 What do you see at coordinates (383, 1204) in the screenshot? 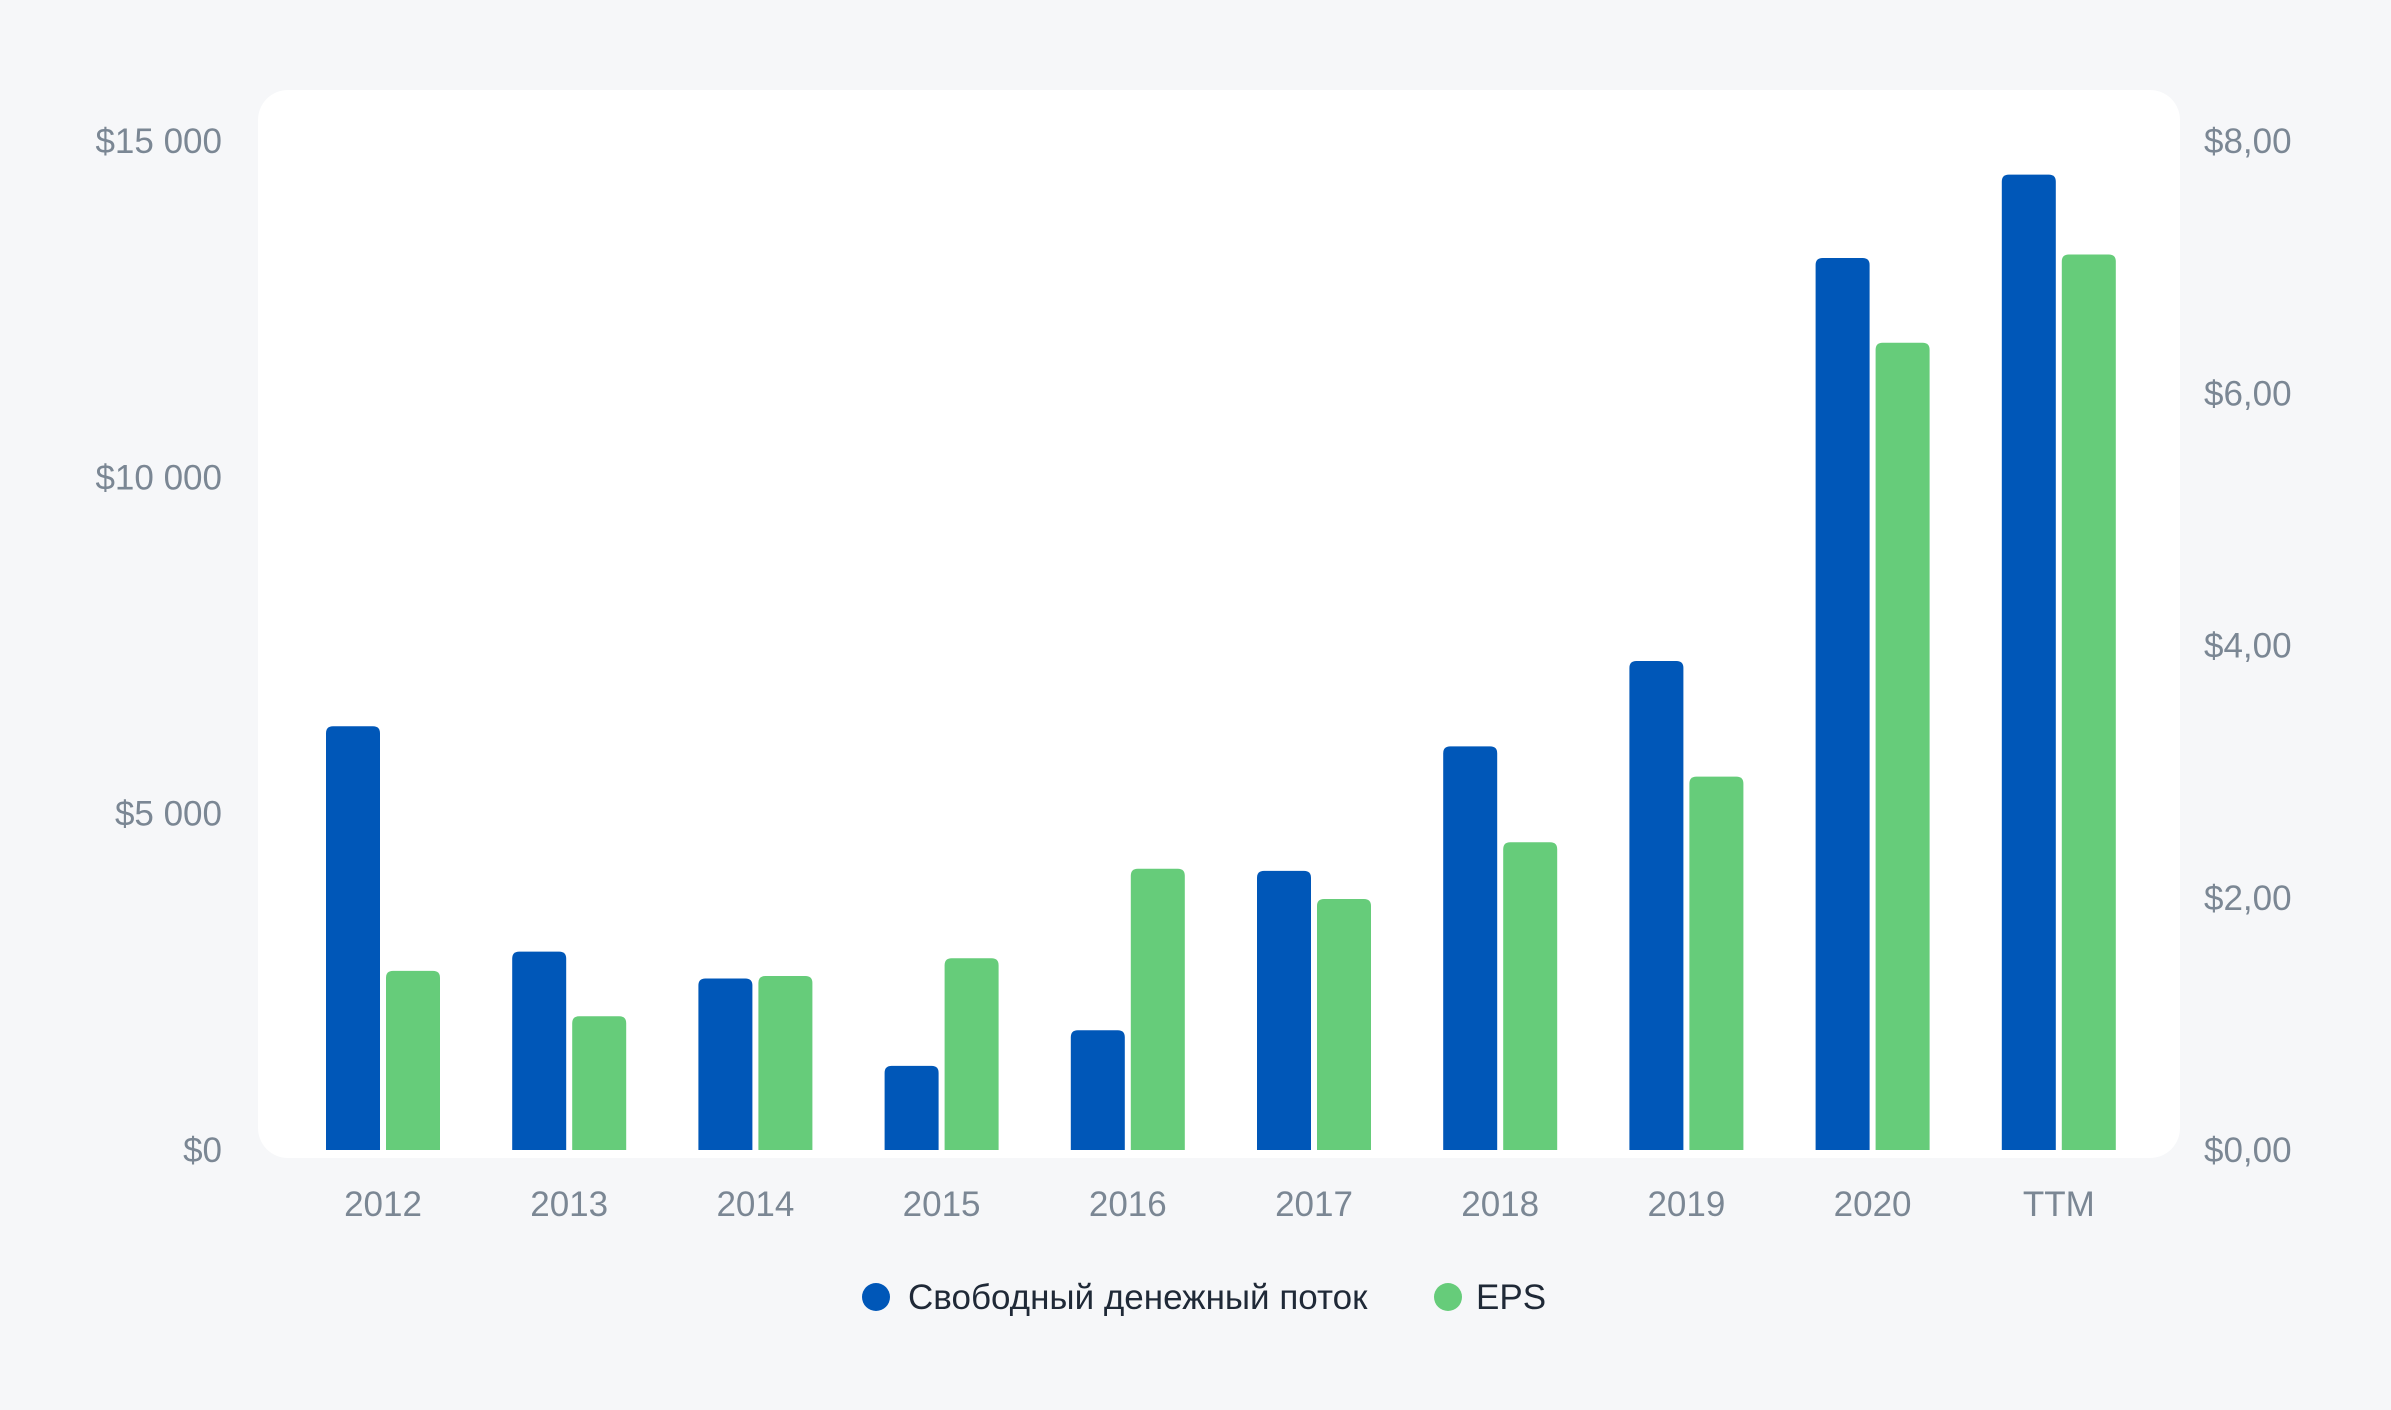
I see `x-tick-label-2012: 2012` at bounding box center [383, 1204].